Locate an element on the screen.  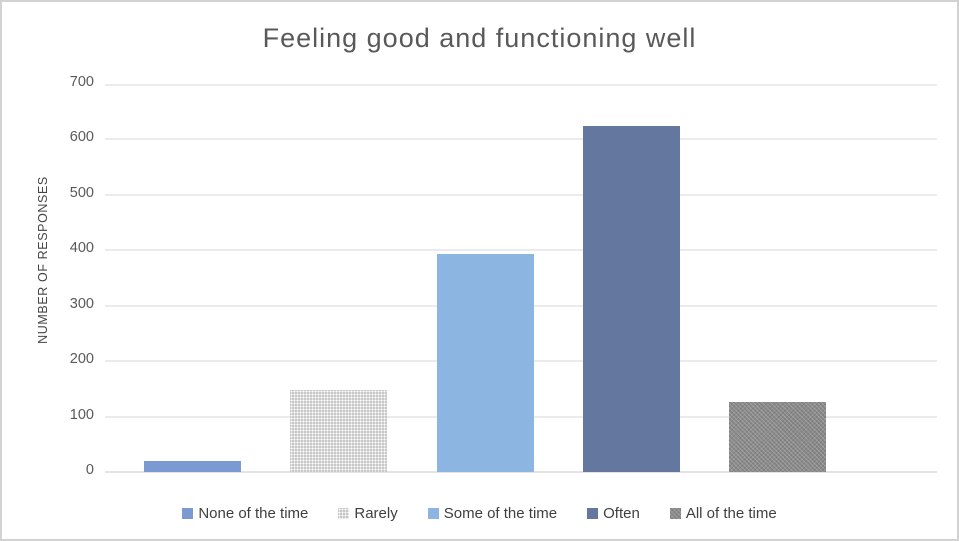
chart-title: Feeling good and functioning well is located at coordinates (479, 38).